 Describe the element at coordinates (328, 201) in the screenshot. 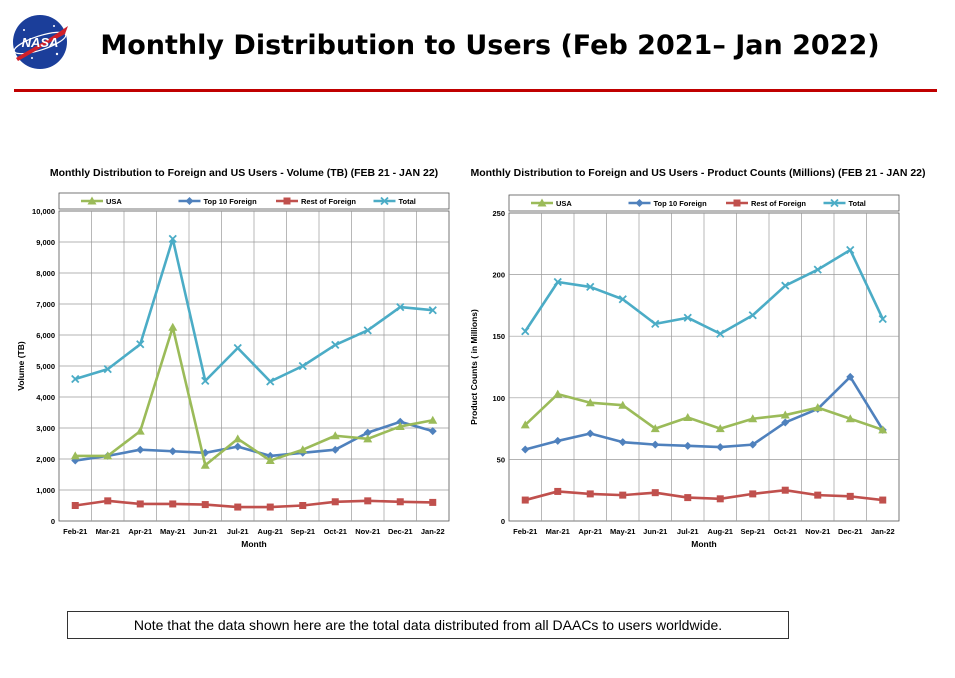

I see `volume-legend-label-2: Rest of Foreign` at that location.